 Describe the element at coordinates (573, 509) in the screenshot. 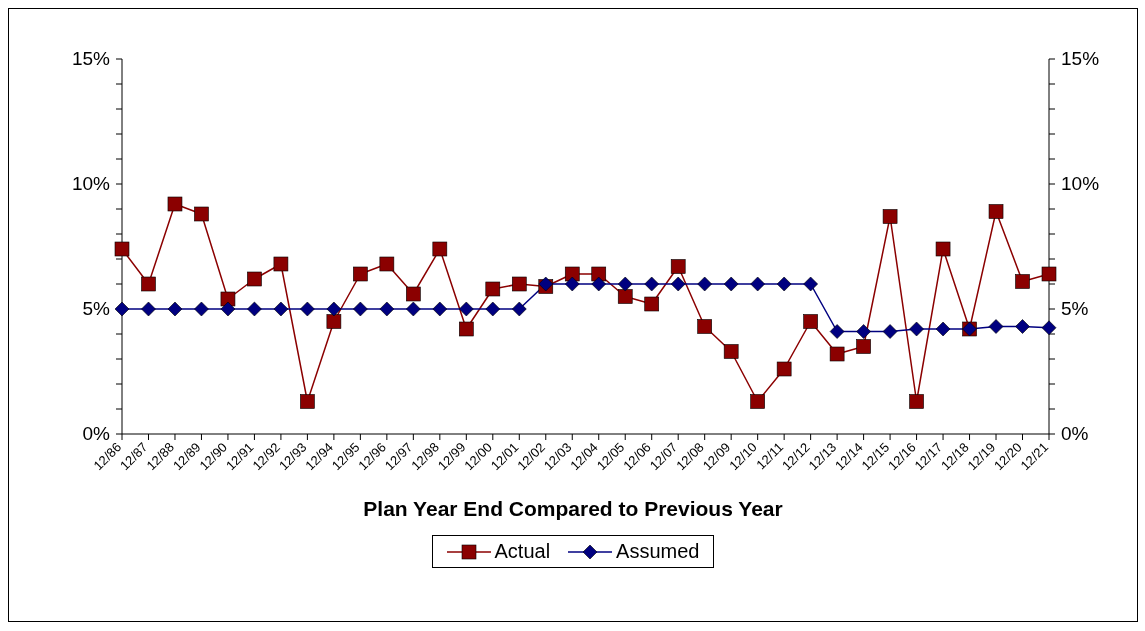

I see `x-axis-title: Plan Year End Compared to Previous Year` at that location.